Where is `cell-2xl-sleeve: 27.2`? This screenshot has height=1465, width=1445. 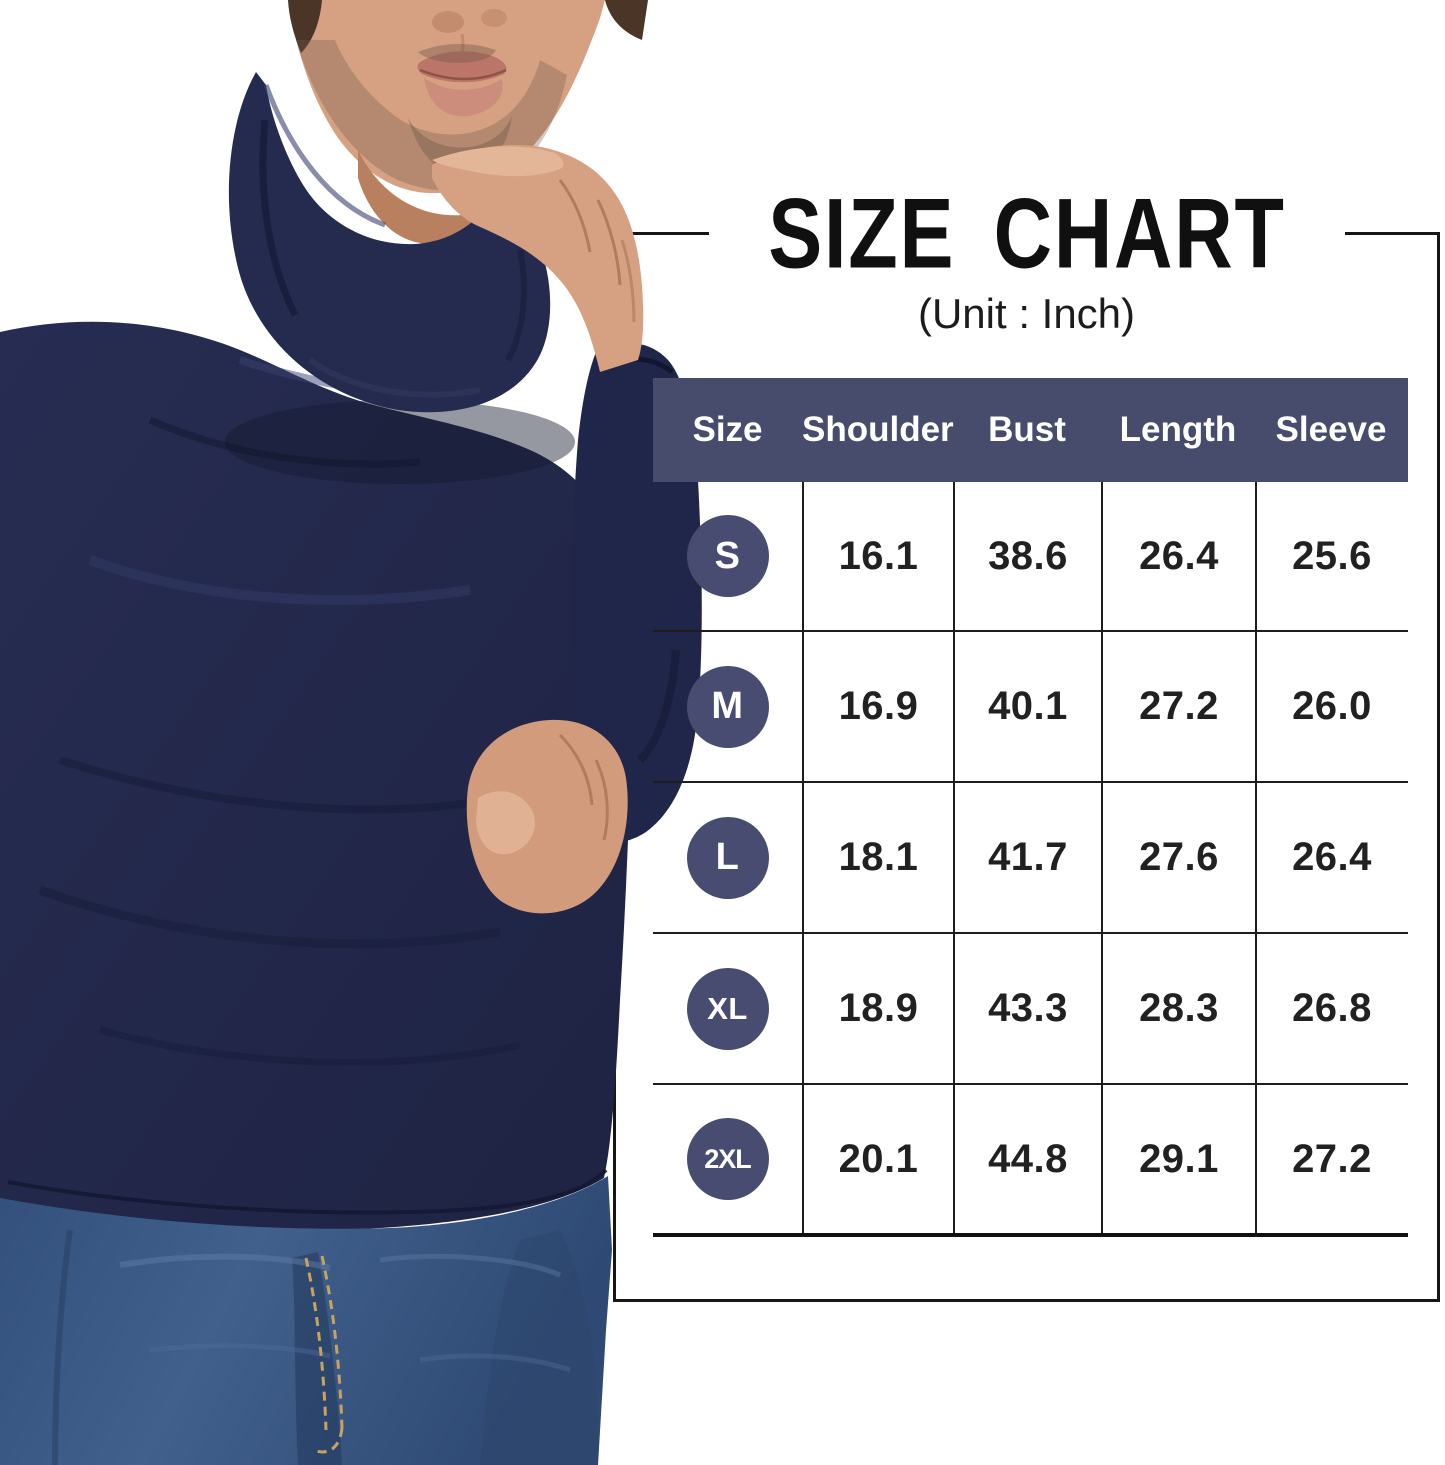 cell-2xl-sleeve: 27.2 is located at coordinates (1331, 1159).